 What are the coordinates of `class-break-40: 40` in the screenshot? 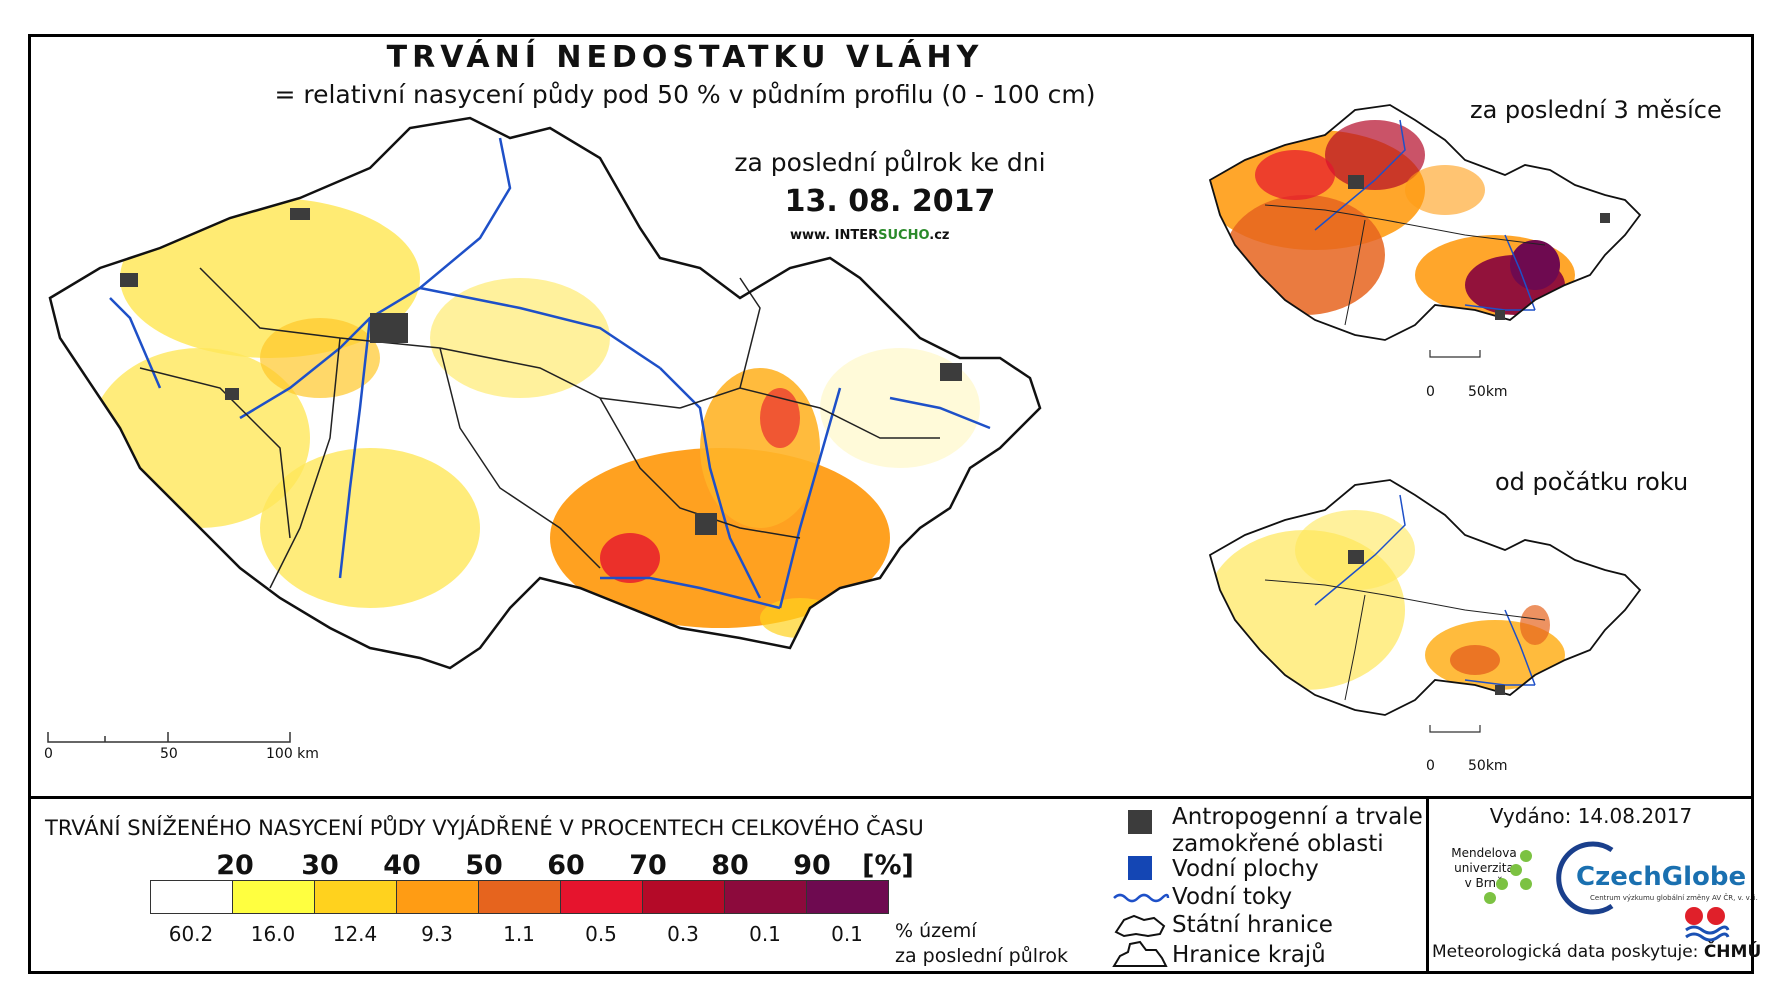 It's located at (402, 865).